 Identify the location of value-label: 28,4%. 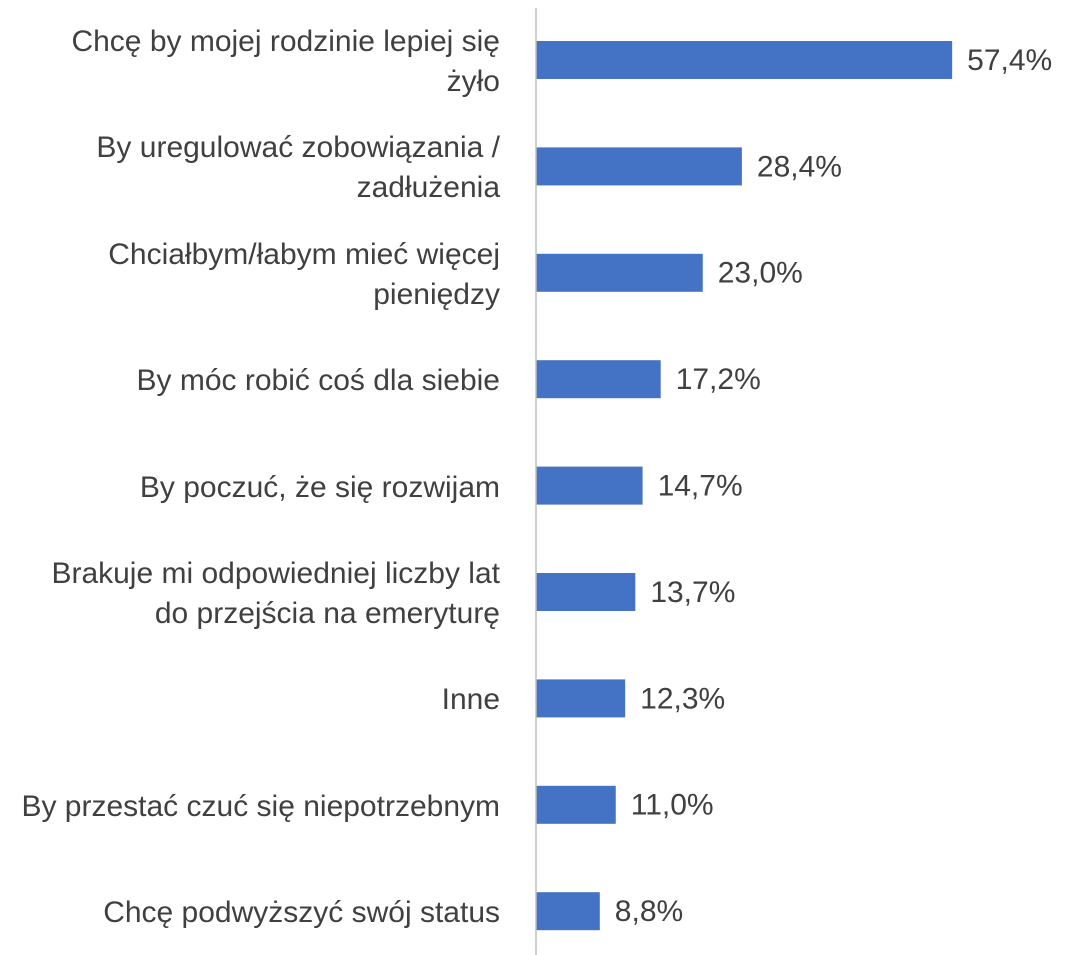
(799, 166).